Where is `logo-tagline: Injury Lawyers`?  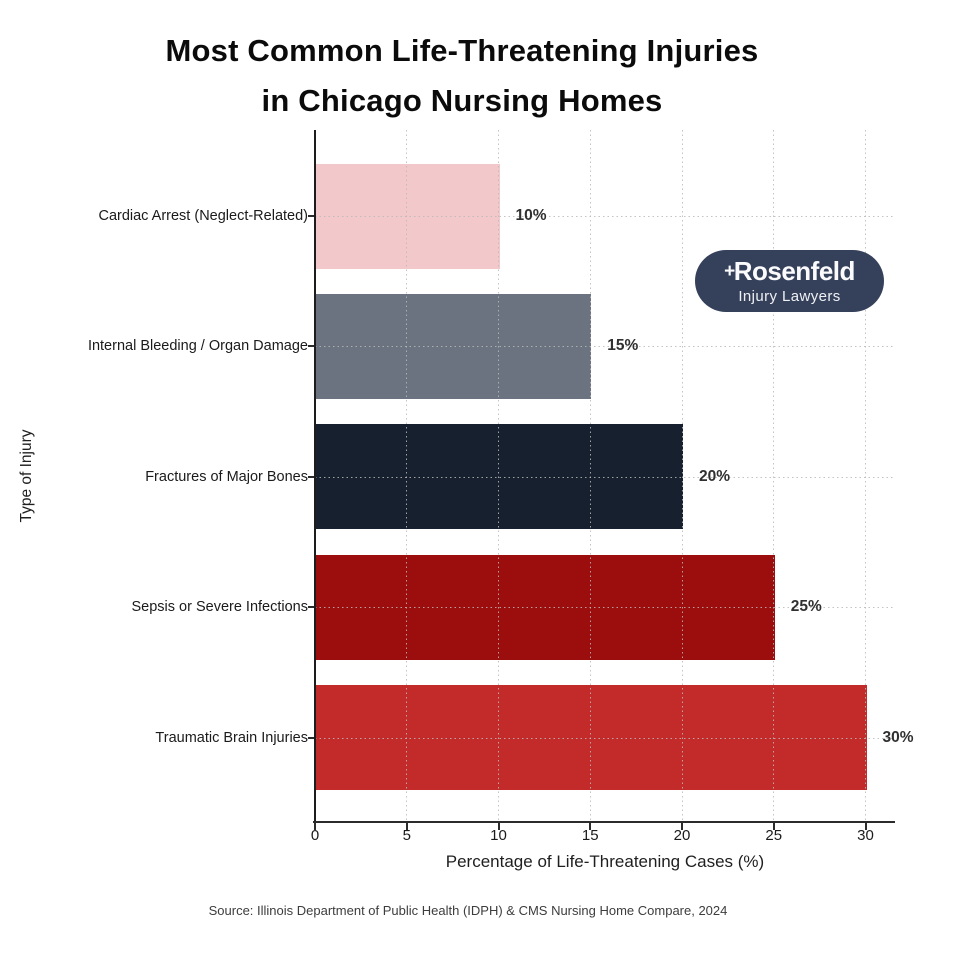 logo-tagline: Injury Lawyers is located at coordinates (789, 296).